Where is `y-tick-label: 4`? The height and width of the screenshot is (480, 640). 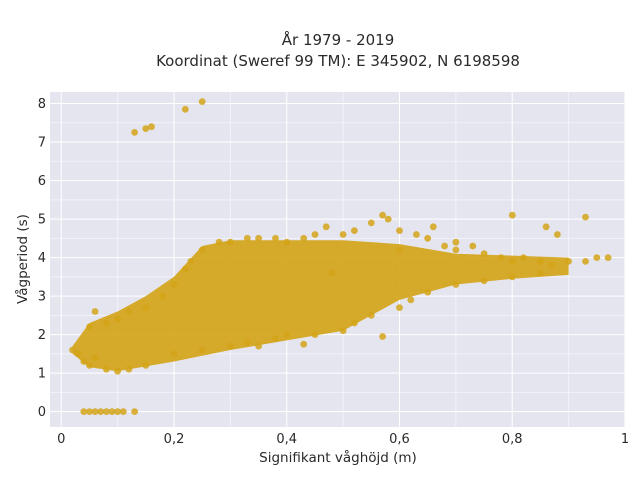 y-tick-label: 4 is located at coordinates (42, 258).